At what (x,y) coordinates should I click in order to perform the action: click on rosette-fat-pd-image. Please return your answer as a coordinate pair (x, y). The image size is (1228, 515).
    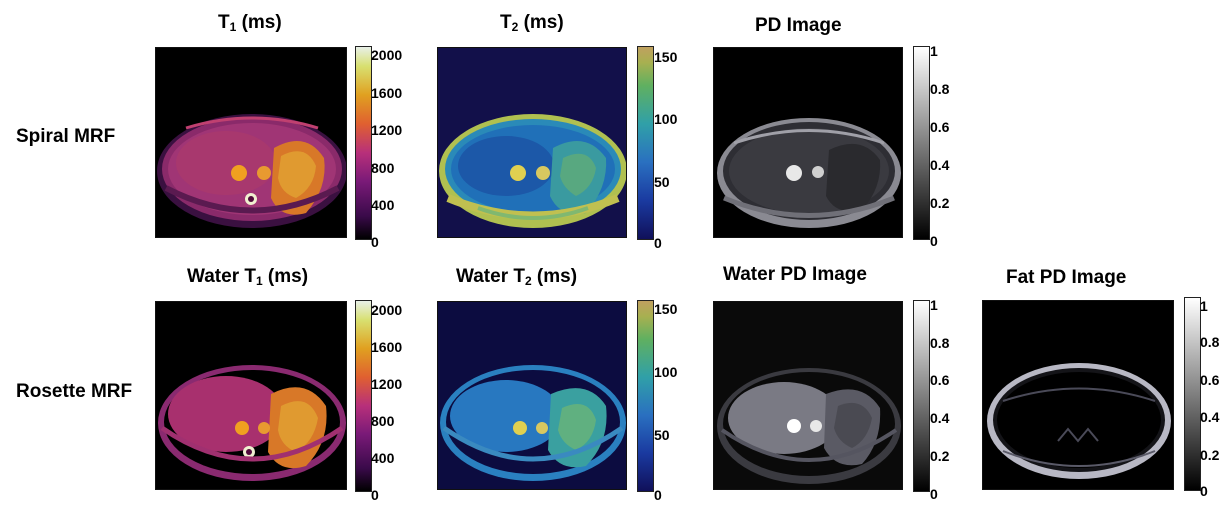
    Looking at the image, I should click on (1078, 395).